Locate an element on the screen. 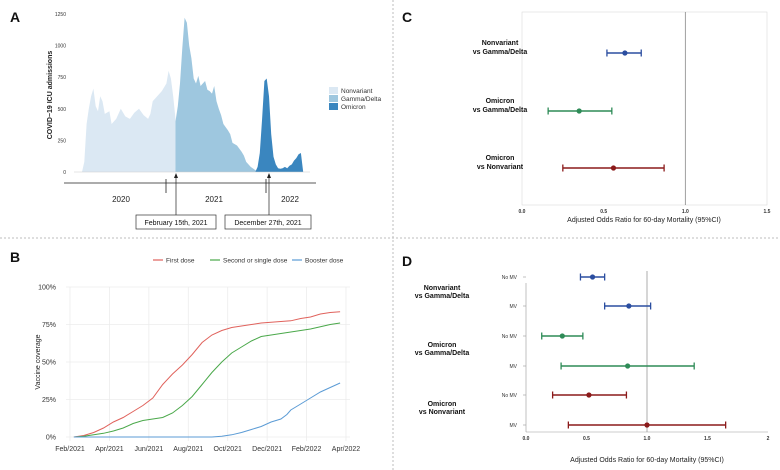 The image size is (780, 470). panel-c-plot-frame is located at coordinates (644, 108).